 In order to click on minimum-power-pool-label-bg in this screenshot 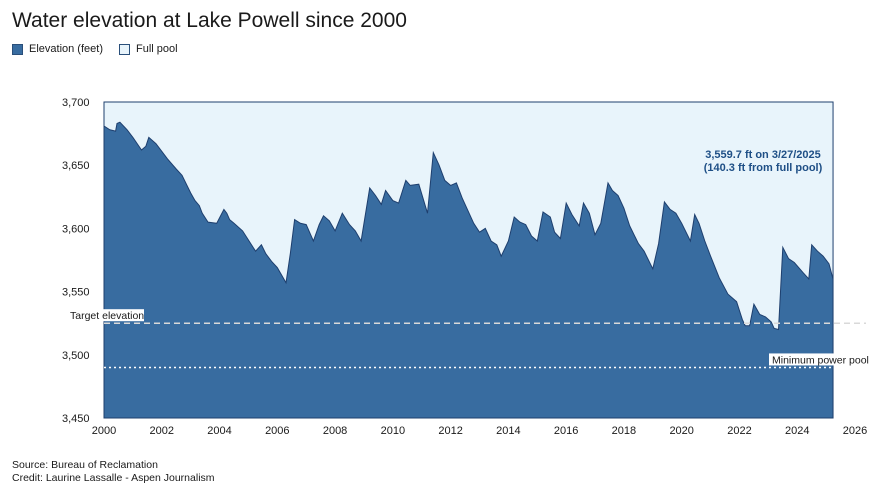, I will do `click(817, 359)`.